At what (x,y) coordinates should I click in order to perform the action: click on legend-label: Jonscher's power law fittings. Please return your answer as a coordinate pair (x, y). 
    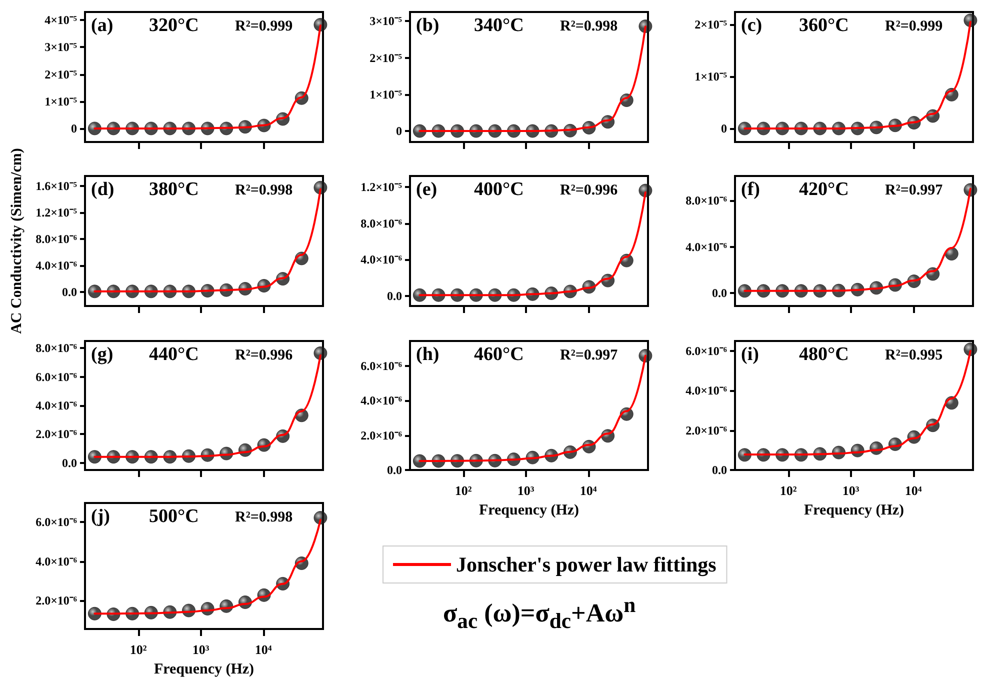
    Looking at the image, I should click on (586, 564).